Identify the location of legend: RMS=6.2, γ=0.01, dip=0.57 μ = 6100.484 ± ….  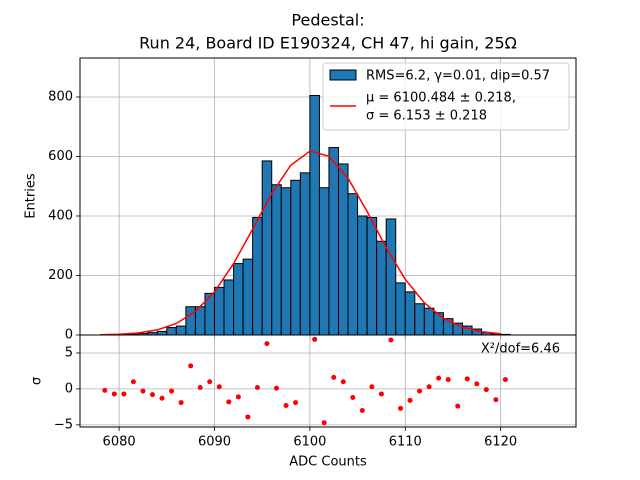
(446, 96).